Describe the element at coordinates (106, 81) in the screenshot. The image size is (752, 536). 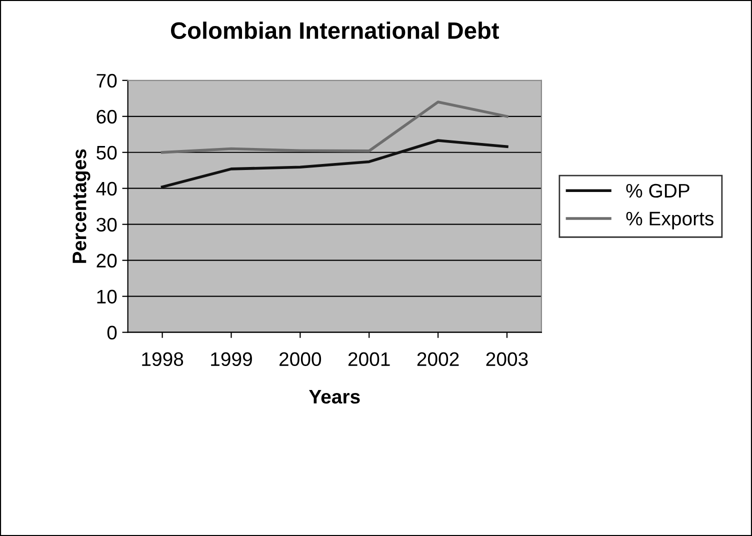
I see `y-tick-label: 70` at that location.